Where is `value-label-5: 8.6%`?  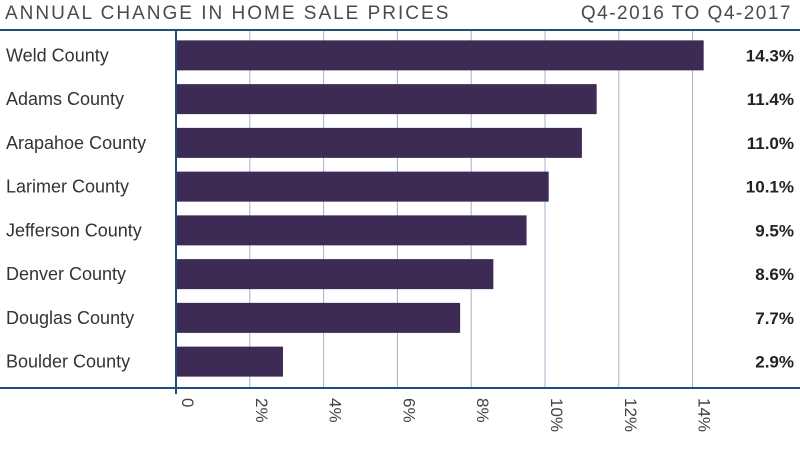 value-label-5: 8.6% is located at coordinates (774, 274).